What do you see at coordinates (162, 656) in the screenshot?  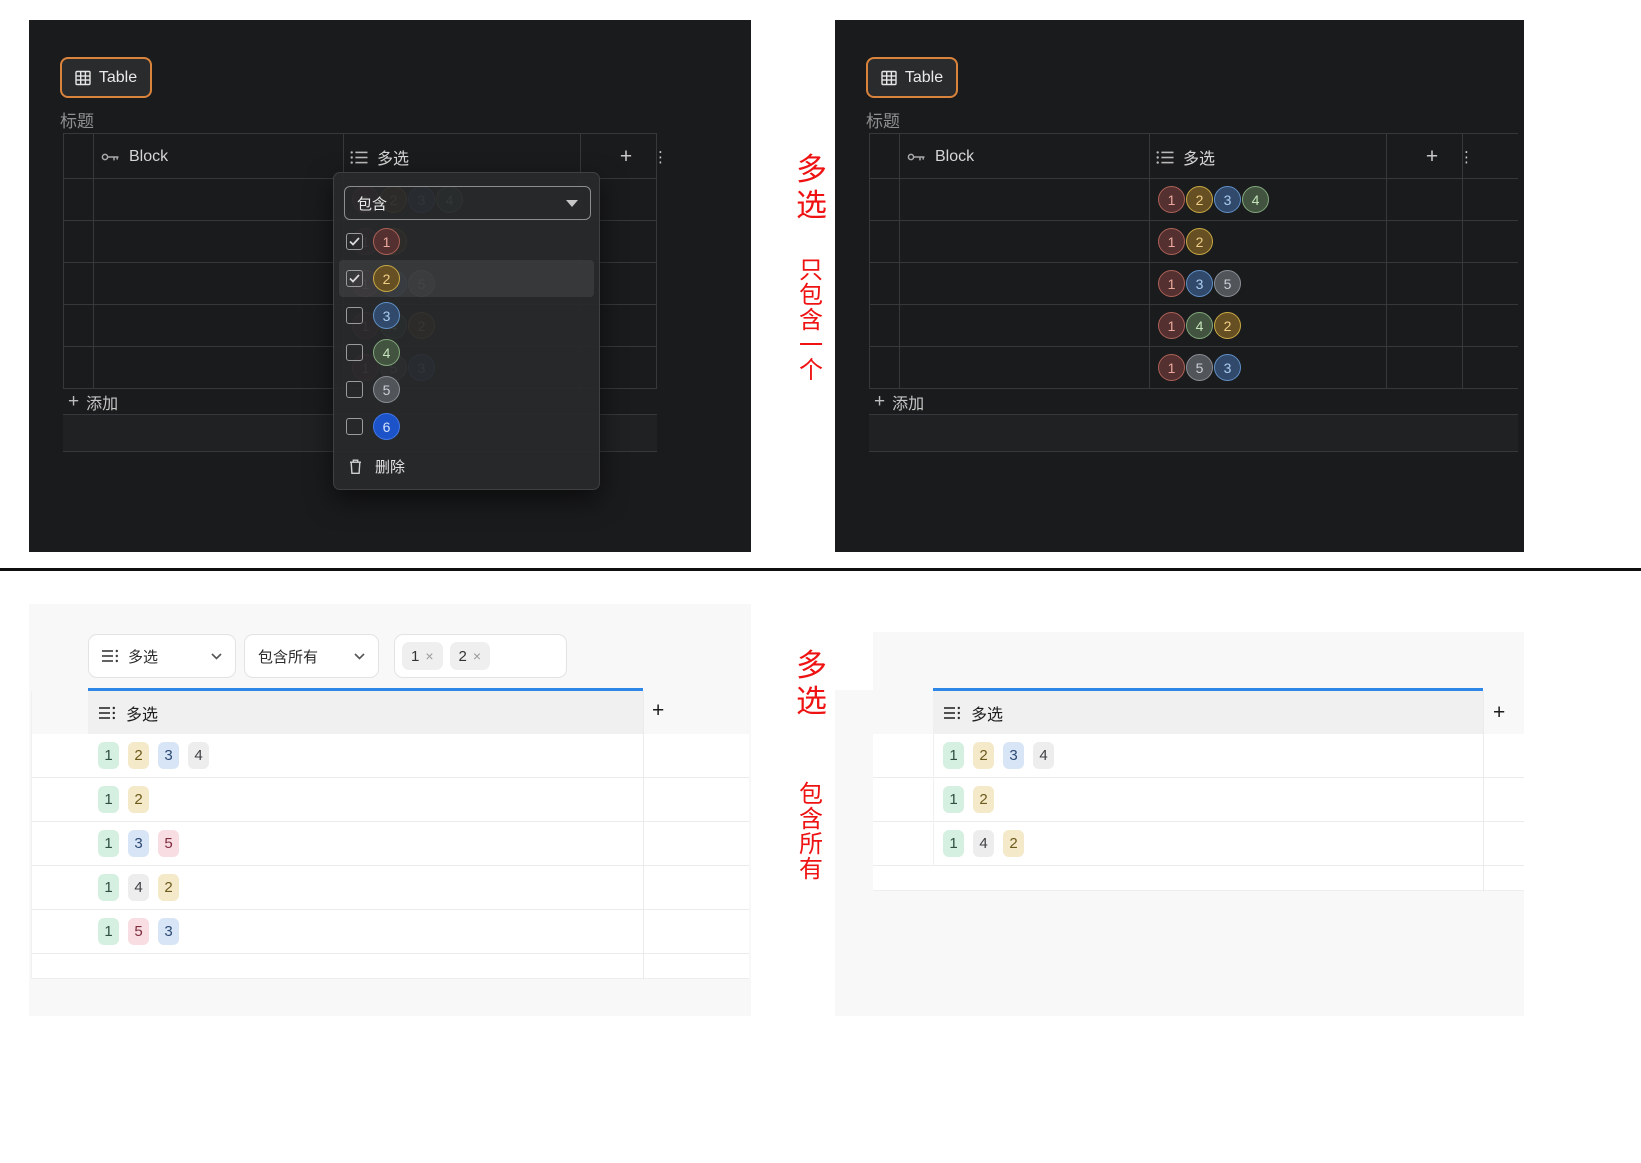 I see `filter-field-select: 多选` at bounding box center [162, 656].